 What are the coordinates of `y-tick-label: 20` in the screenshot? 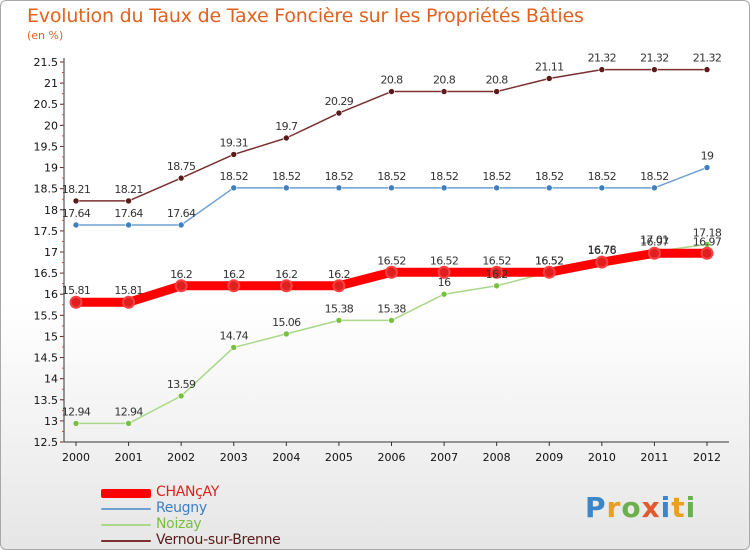 It's located at (51, 125).